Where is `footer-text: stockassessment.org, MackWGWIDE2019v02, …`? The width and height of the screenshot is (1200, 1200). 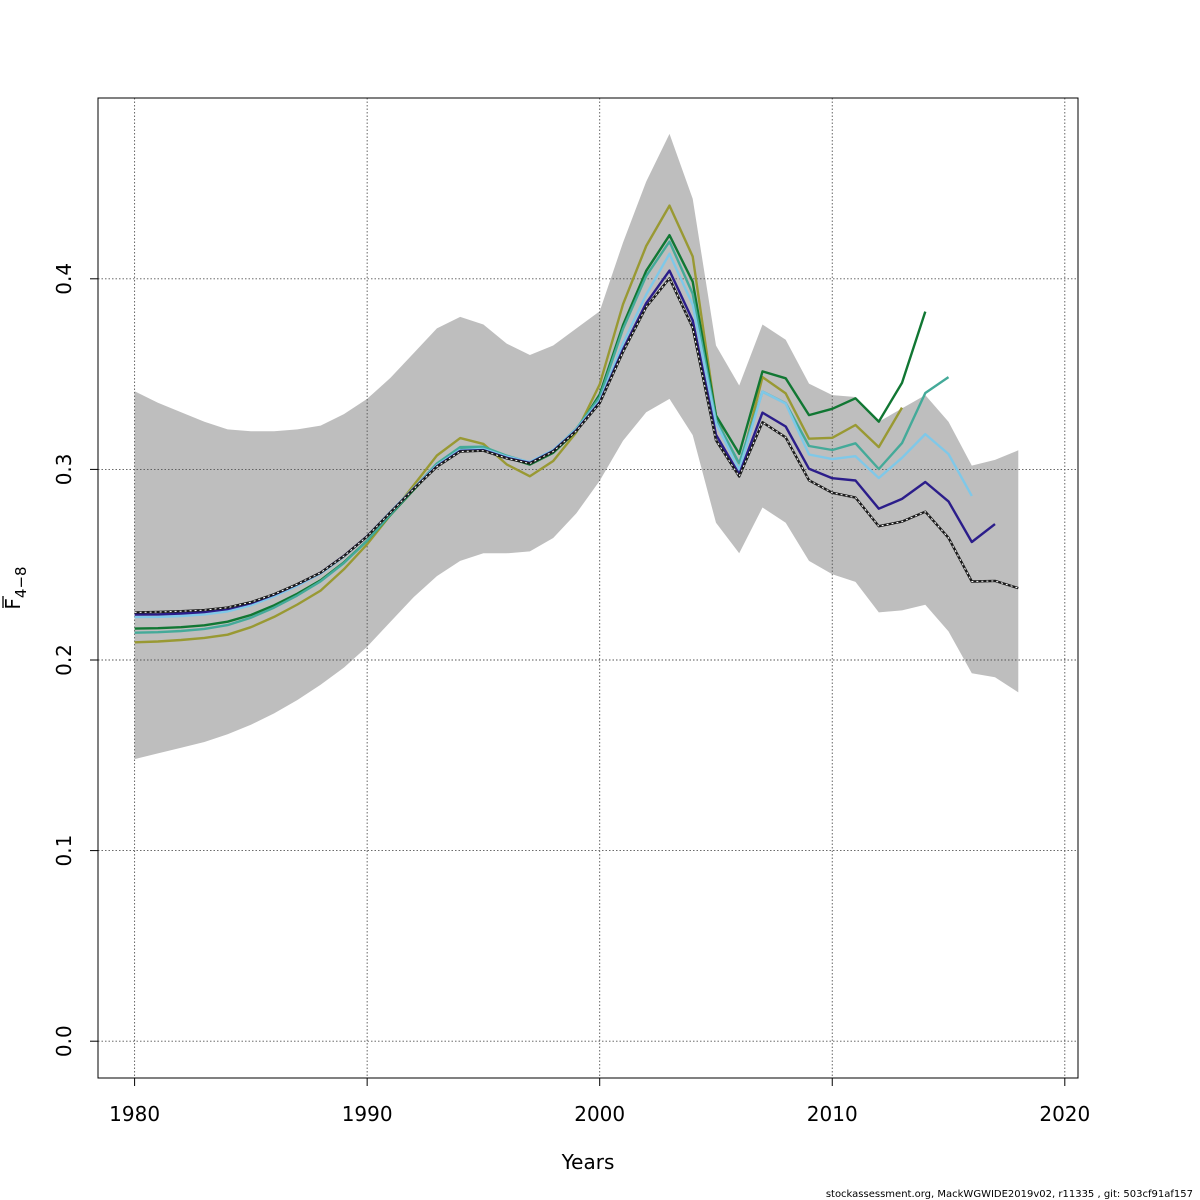
footer-text: stockassessment.org, MackWGWIDE2019v02, … is located at coordinates (1009, 1194).